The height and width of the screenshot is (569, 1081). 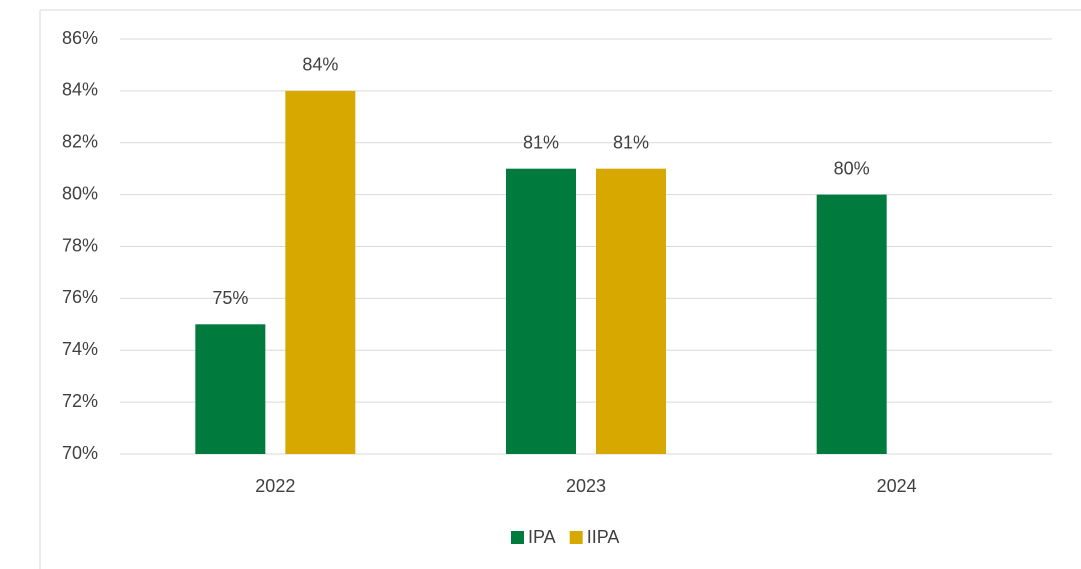 I want to click on data-label: 75%, so click(x=230, y=298).